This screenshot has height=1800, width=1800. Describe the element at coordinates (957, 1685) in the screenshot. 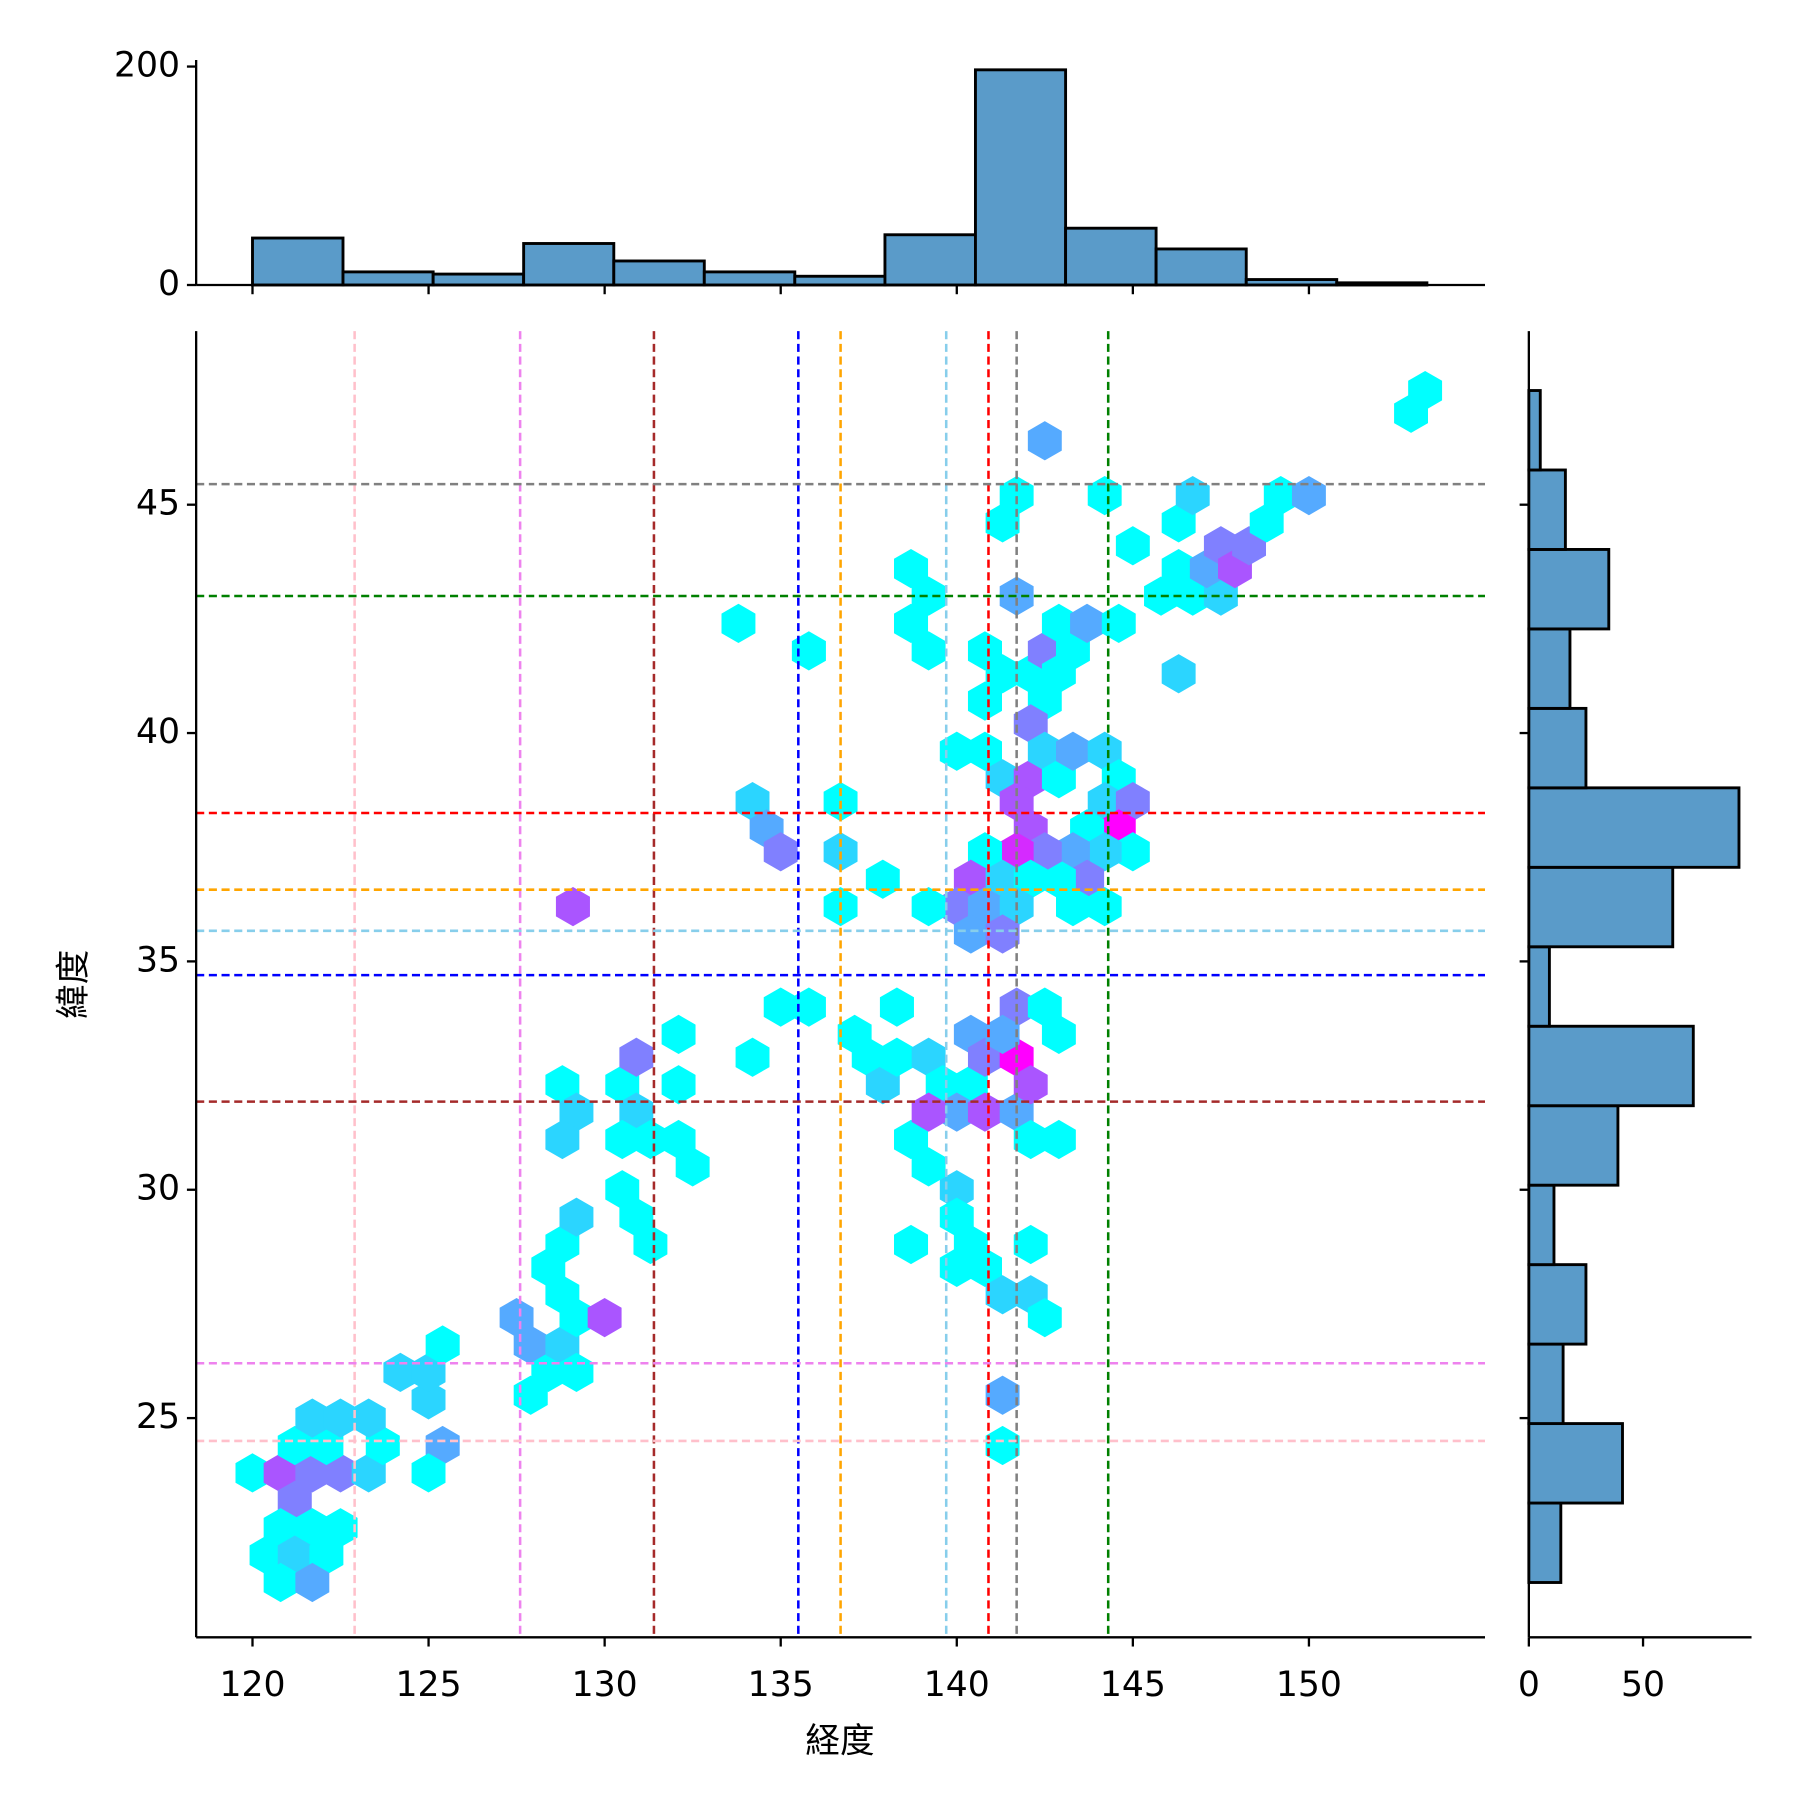

I see `x-tick-label: 140` at that location.